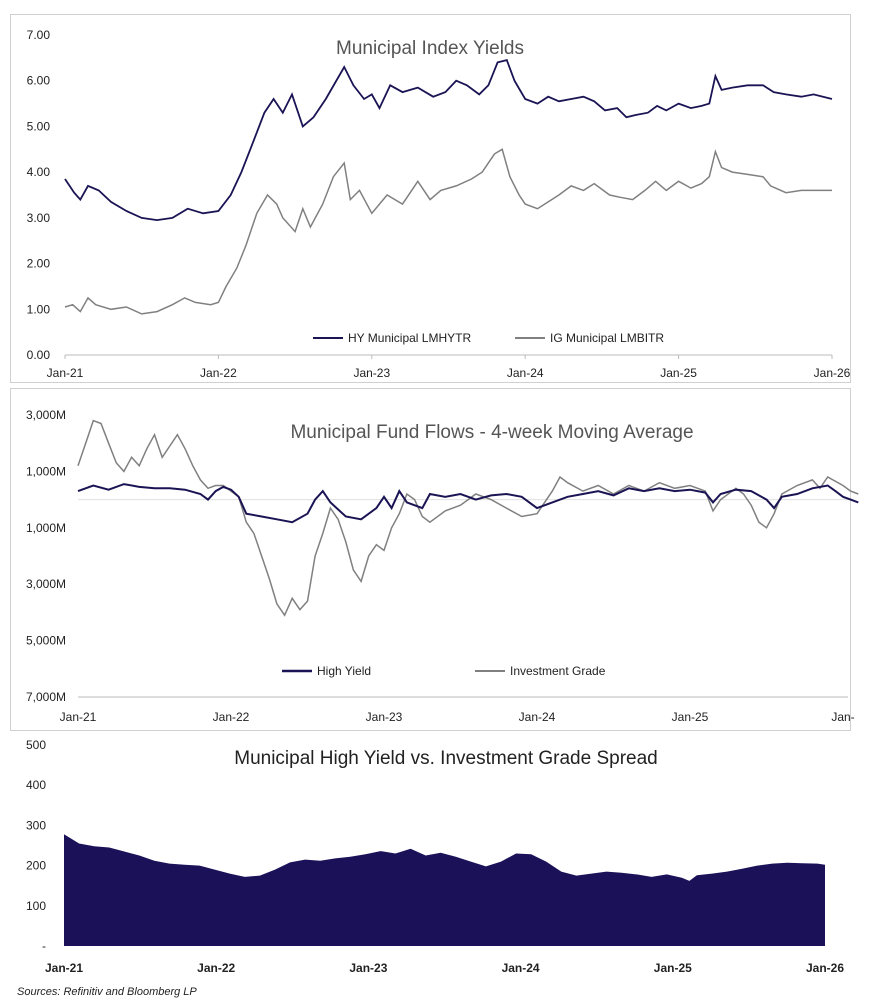 The image size is (880, 1003). What do you see at coordinates (468, 503) in the screenshot?
I see `series-line-high-yield` at bounding box center [468, 503].